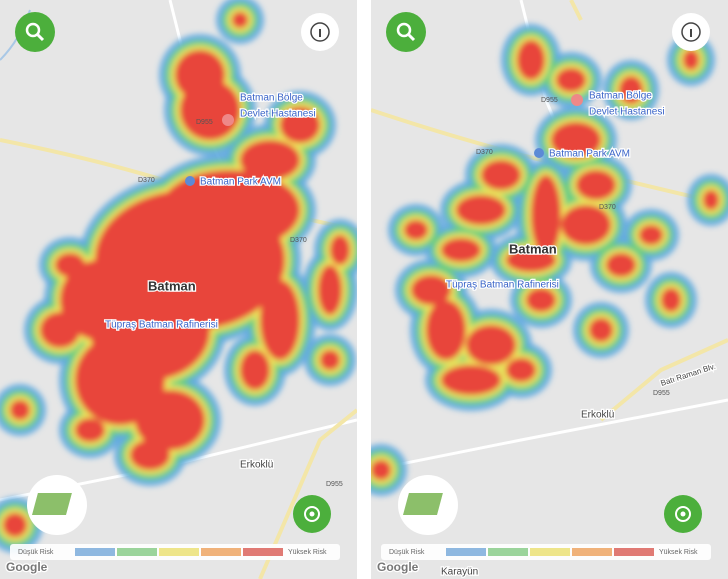 This screenshot has width=728, height=579. Describe the element at coordinates (459, 572) in the screenshot. I see `map-label: Karayün` at that location.